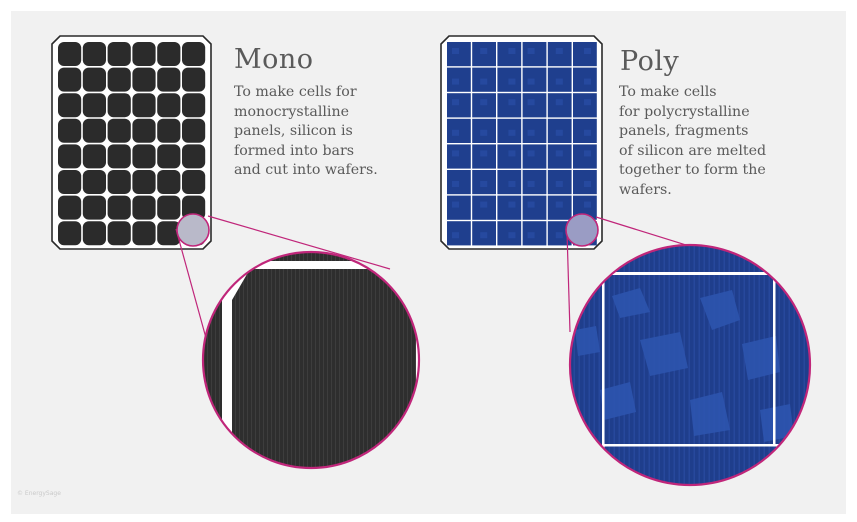 This screenshot has width=857, height=522. I want to click on mono-zoom-lines, so click(283, 277).